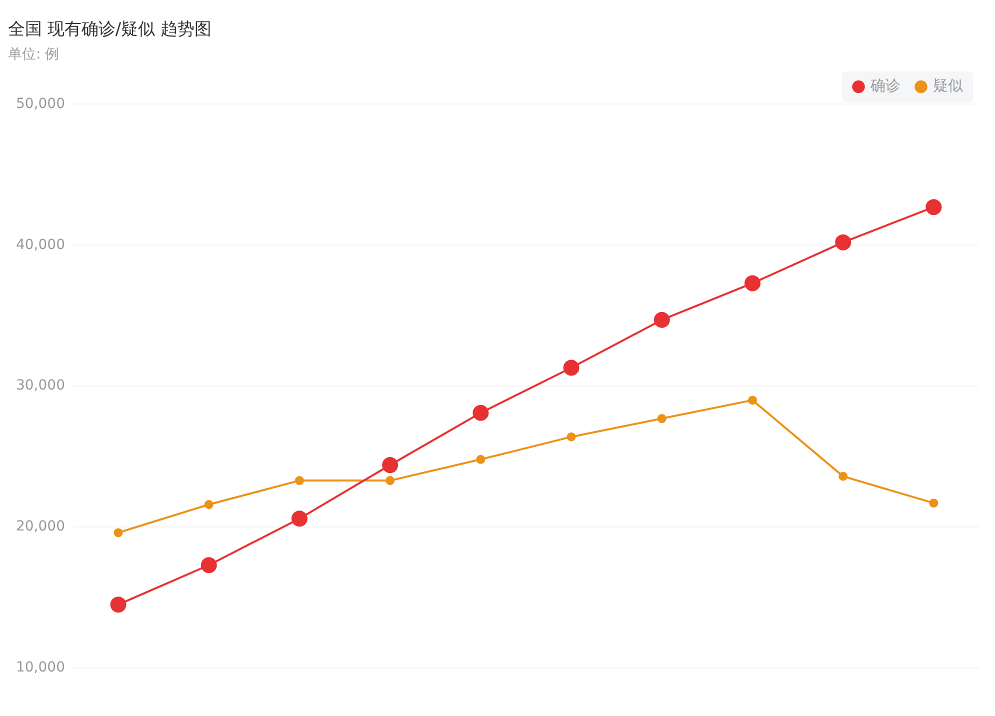 The height and width of the screenshot is (716, 995). What do you see at coordinates (40, 386) in the screenshot?
I see `y-tick-label: 30,000` at bounding box center [40, 386].